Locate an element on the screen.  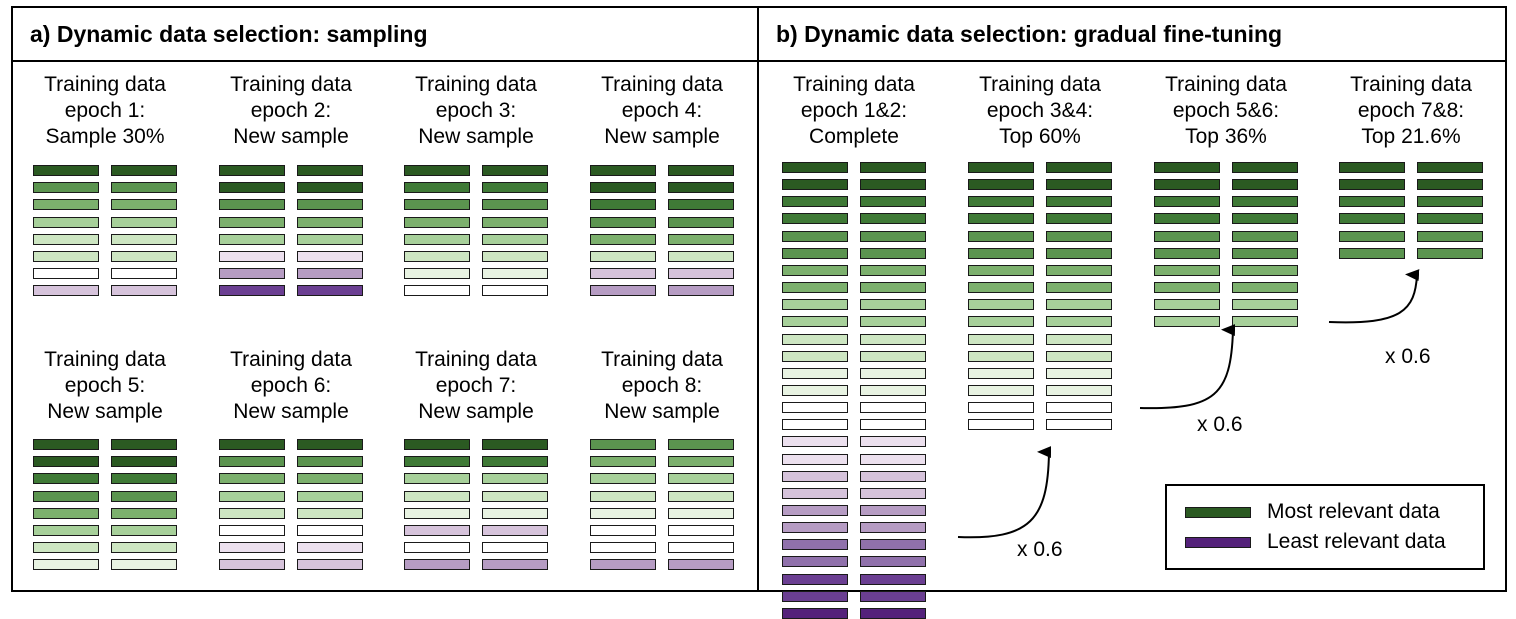
legend: Most relevant data Least relevant data is located at coordinates (1325, 527).